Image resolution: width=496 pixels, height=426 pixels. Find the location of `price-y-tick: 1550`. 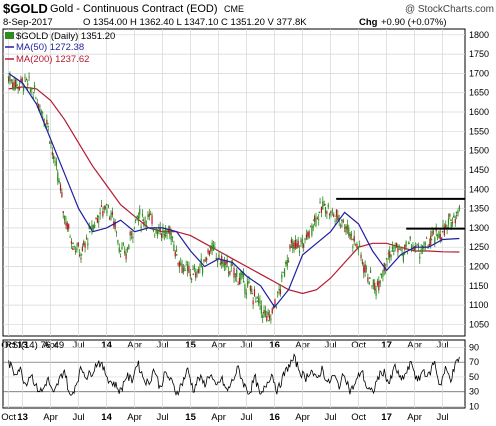

price-y-tick: 1550 is located at coordinates (479, 131).